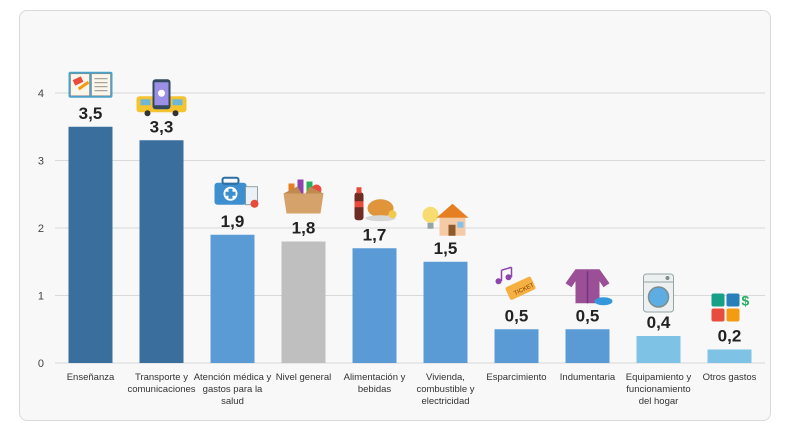  What do you see at coordinates (161, 98) in the screenshot?
I see `phone-bus-icon` at bounding box center [161, 98].